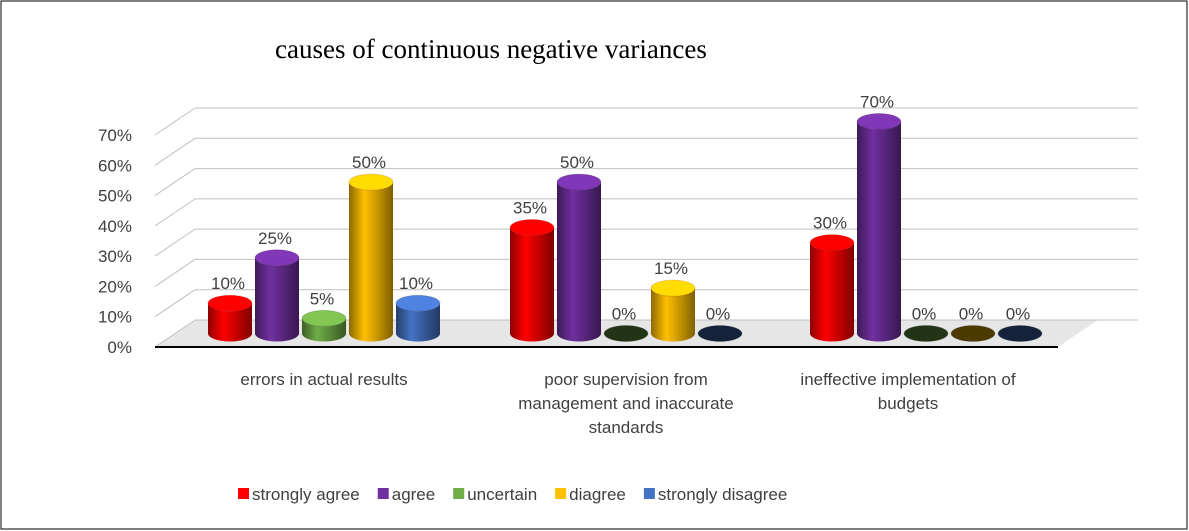 Image resolution: width=1189 pixels, height=531 pixels. I want to click on data-label: 30%, so click(830, 223).